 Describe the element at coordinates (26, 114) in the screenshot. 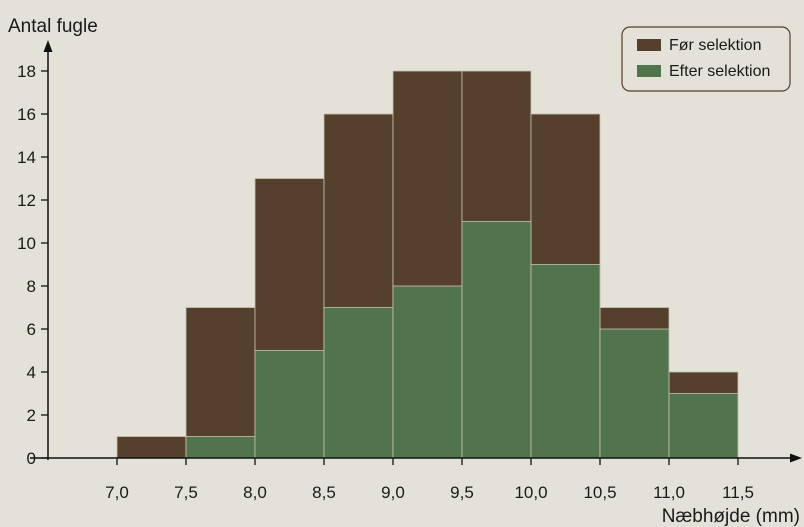

I see `y-tick-label: 16` at that location.